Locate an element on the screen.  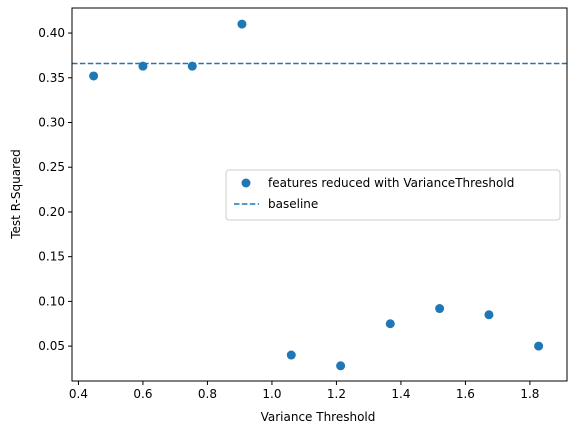
x-tick-label: 1.0 is located at coordinates (271, 394).